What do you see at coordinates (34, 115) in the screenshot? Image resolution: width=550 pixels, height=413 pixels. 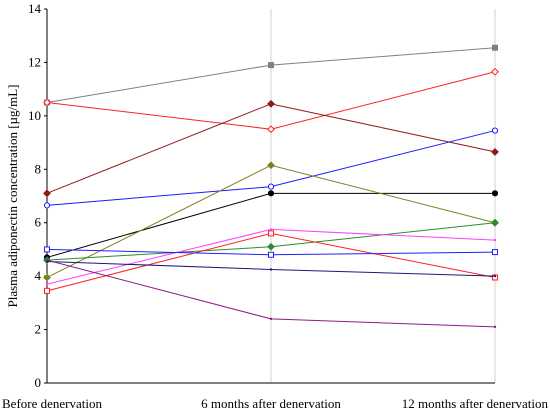 I see `y-tick-label: 10` at bounding box center [34, 115].